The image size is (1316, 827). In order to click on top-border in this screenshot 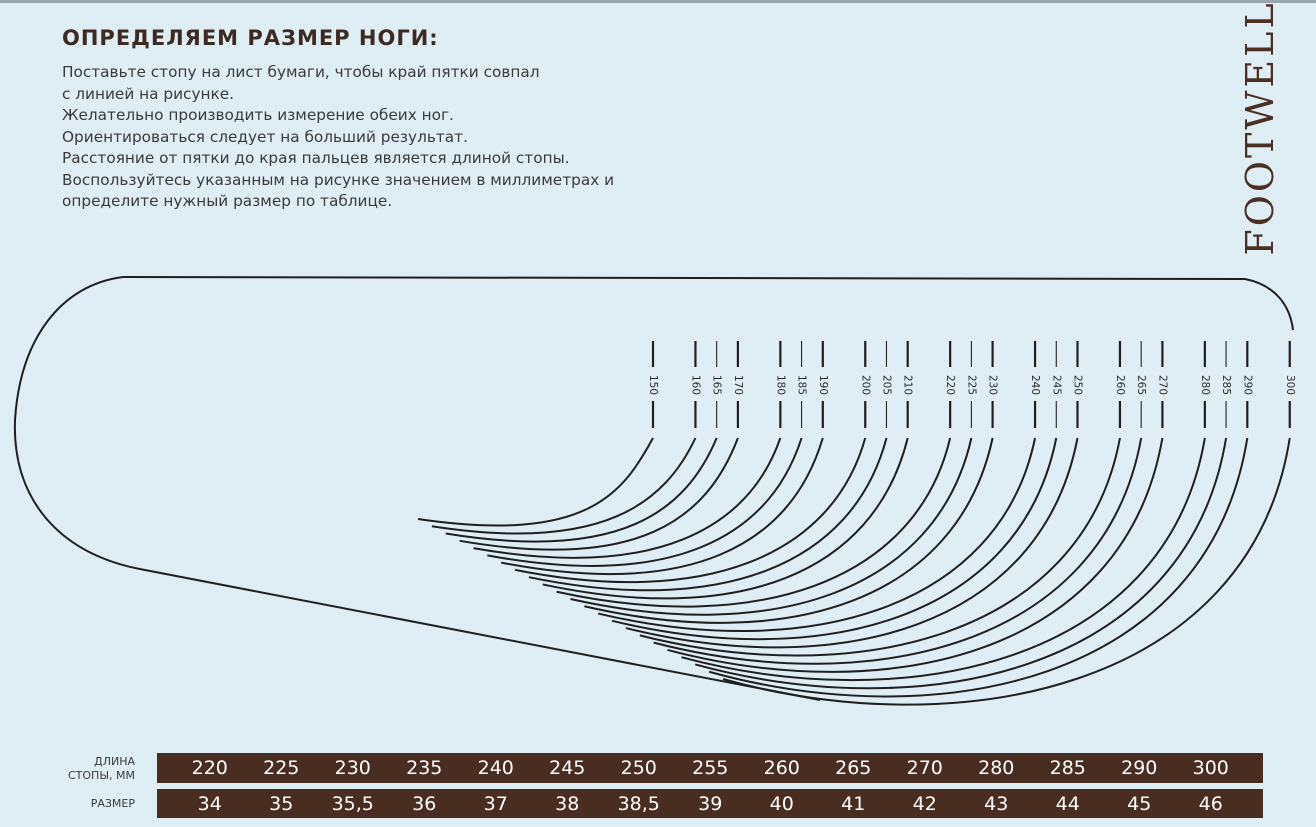, I will do `click(658, 1)`.